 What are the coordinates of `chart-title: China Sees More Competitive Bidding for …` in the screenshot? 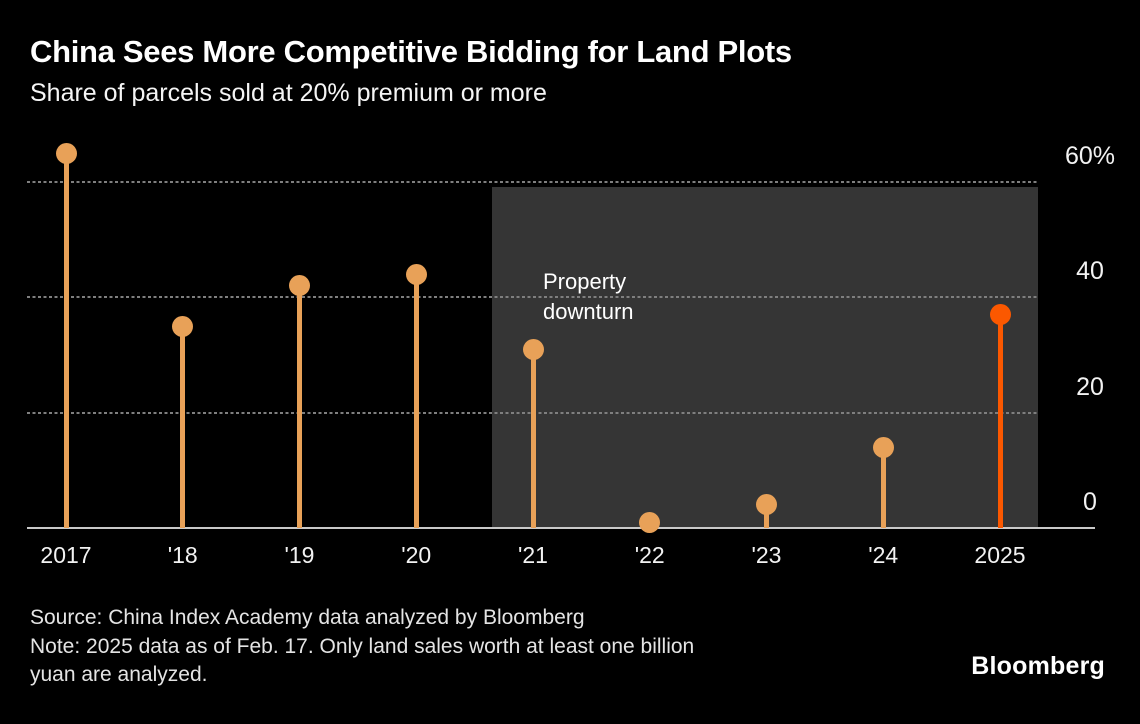 It's located at (411, 51).